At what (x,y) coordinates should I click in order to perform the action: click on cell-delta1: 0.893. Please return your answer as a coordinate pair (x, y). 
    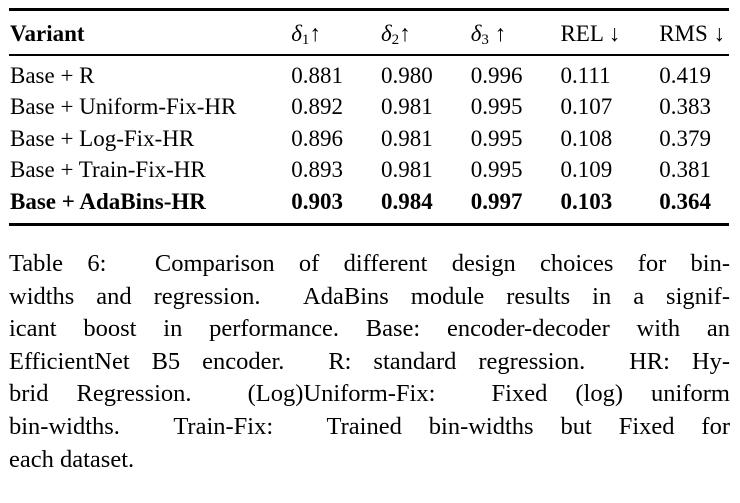
    Looking at the image, I should click on (317, 169).